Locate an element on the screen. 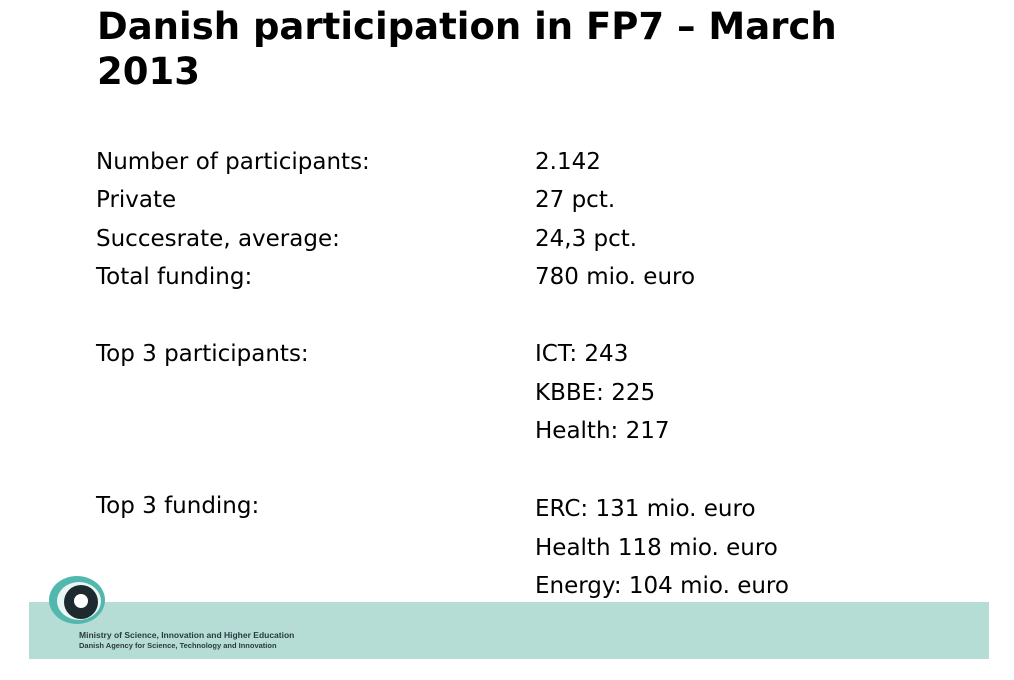  footer-band is located at coordinates (509, 630).